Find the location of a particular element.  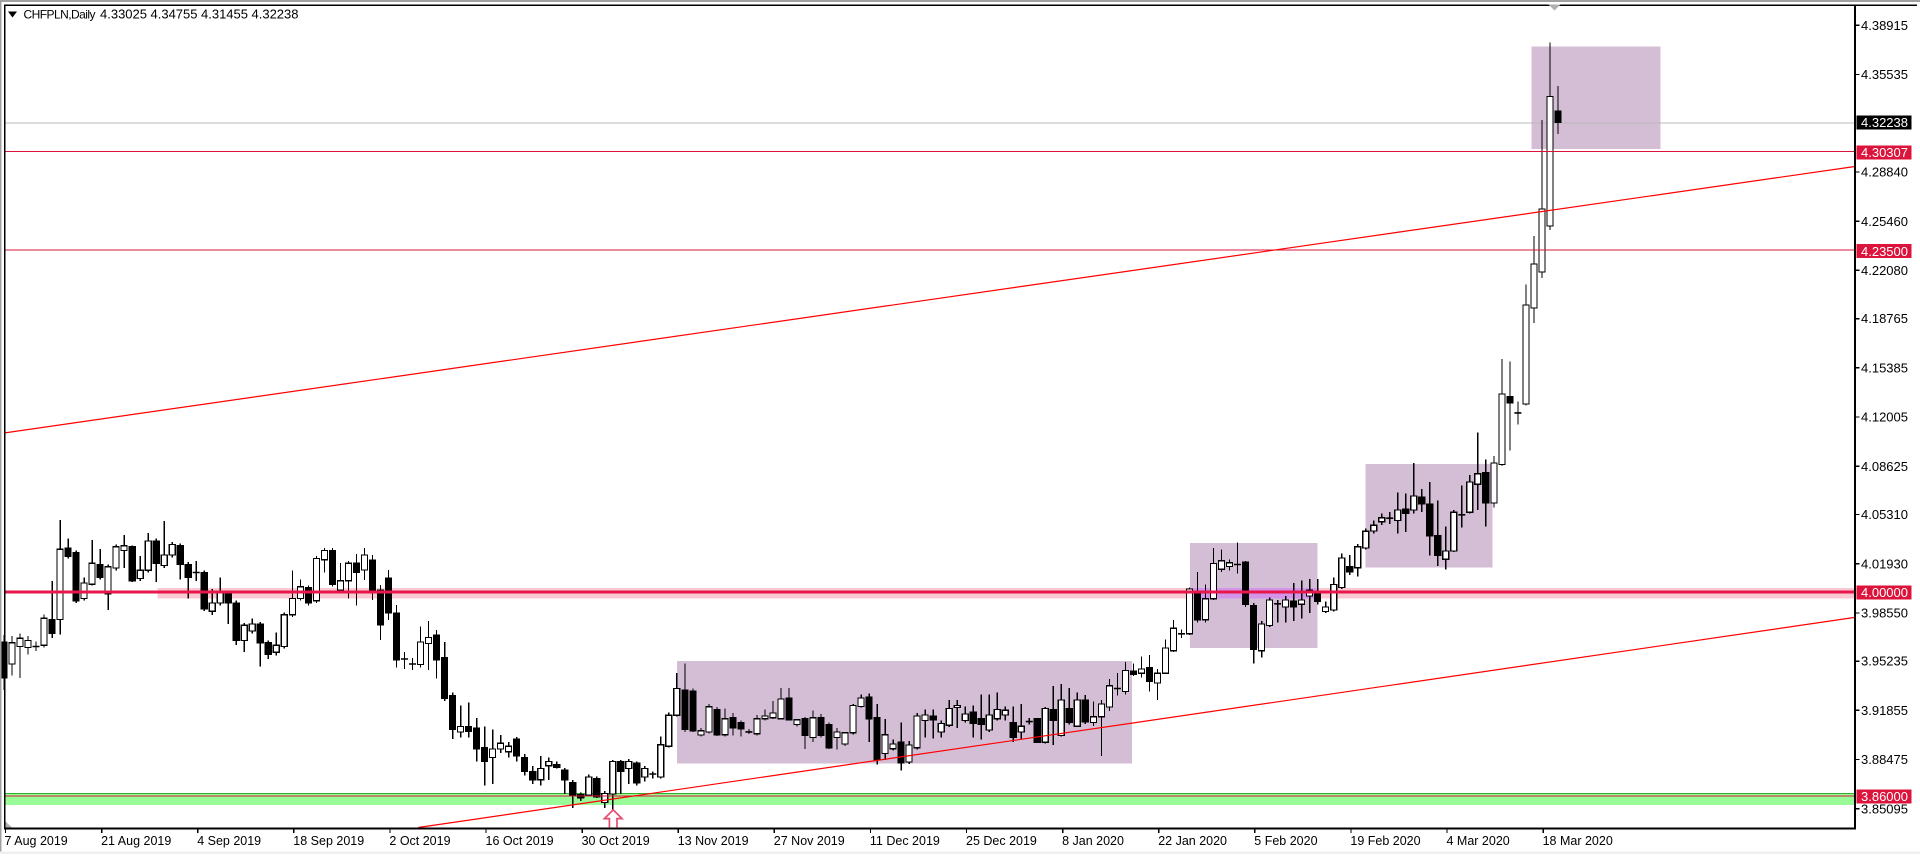

svg-text: 5 Feb 2020 is located at coordinates (1285, 841).